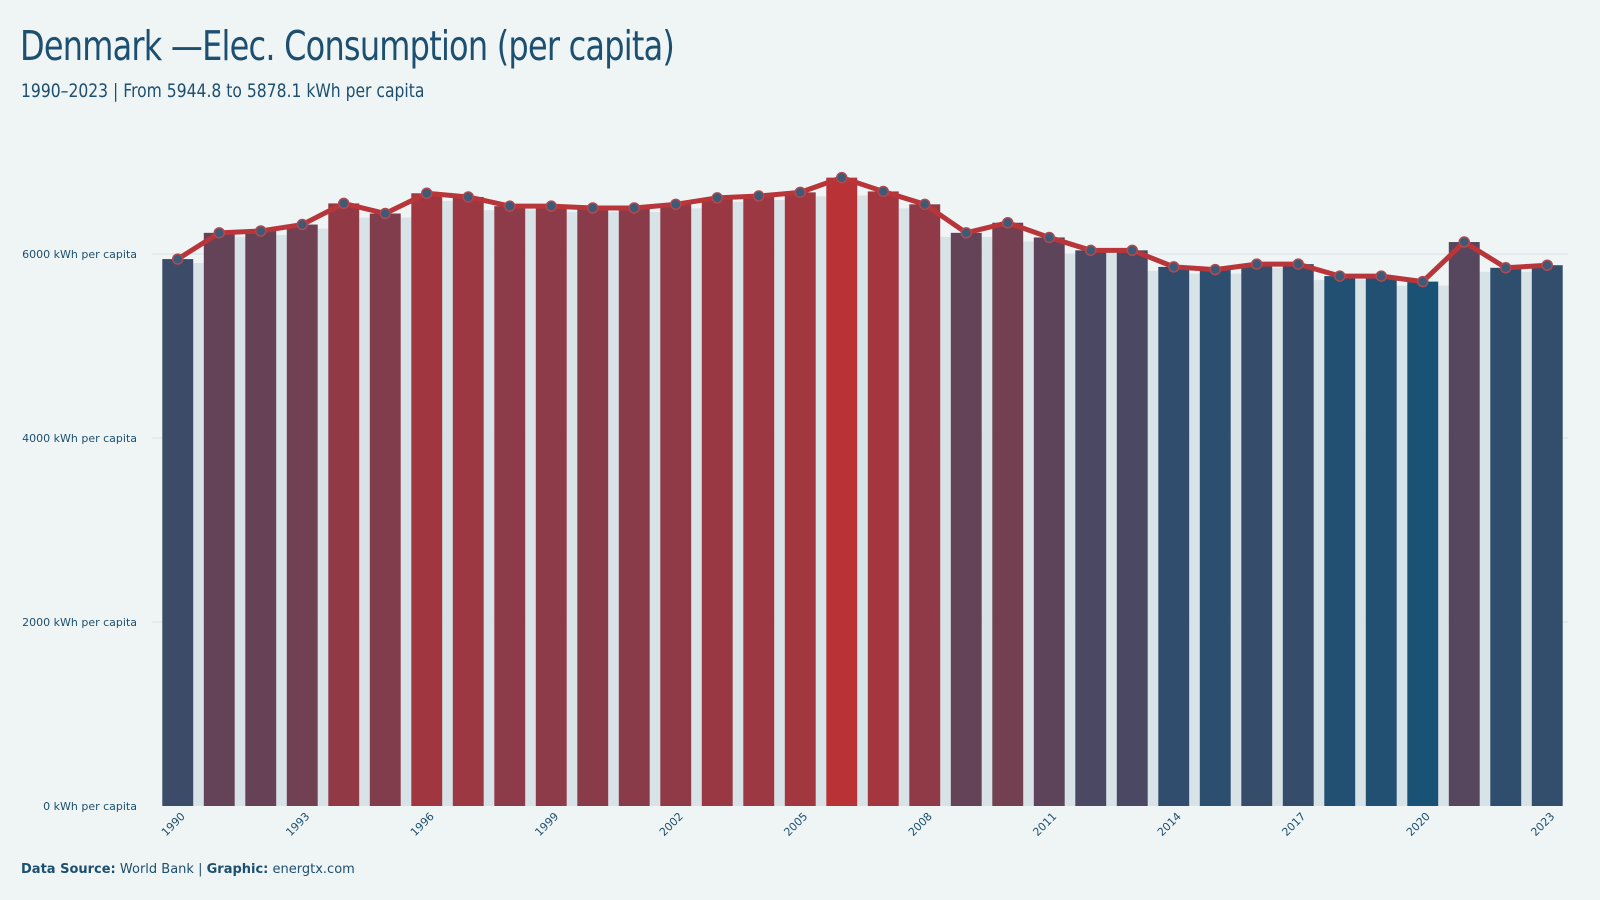 This screenshot has width=1600, height=900. I want to click on bar-1998, so click(510, 506).